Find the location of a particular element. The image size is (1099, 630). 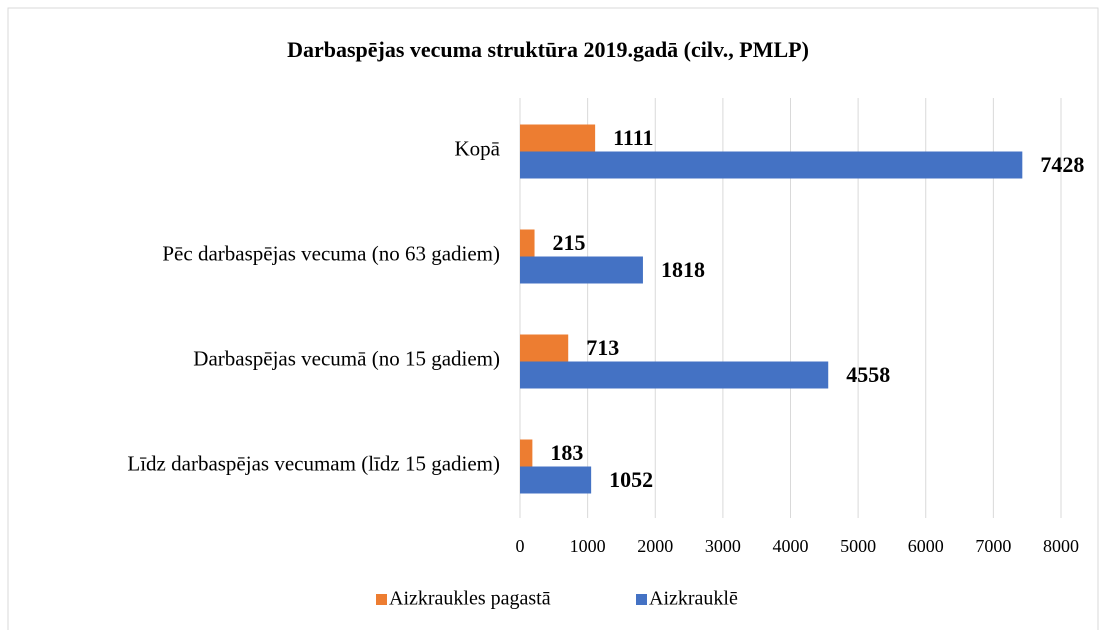

data-label: 1052 is located at coordinates (631, 479).